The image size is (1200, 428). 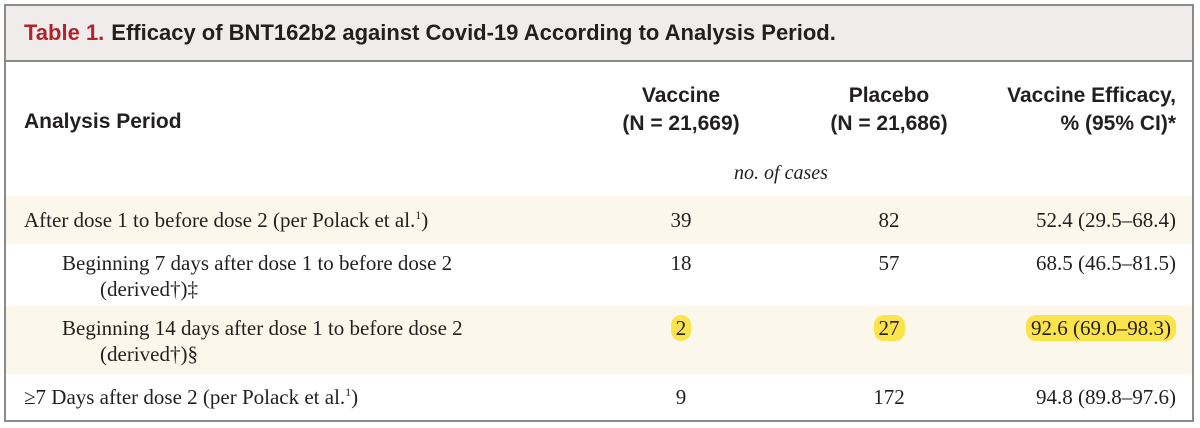 What do you see at coordinates (681, 397) in the screenshot?
I see `vaccine-cases: 9` at bounding box center [681, 397].